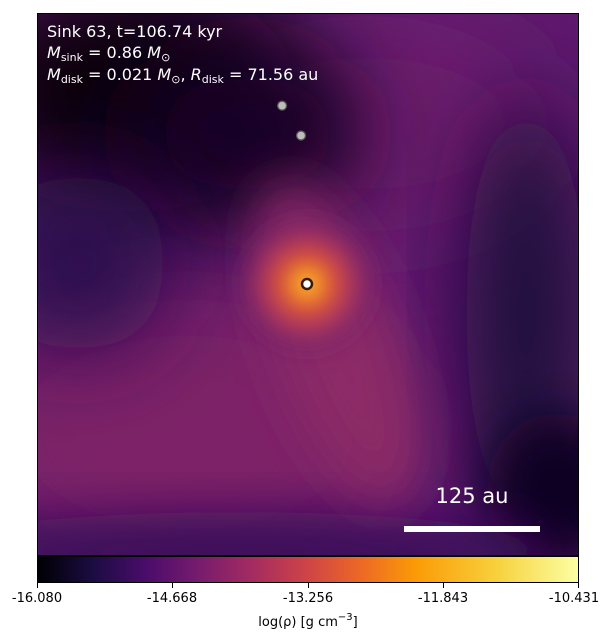 The height and width of the screenshot is (644, 615). Describe the element at coordinates (172, 598) in the screenshot. I see `colorbar-tick-label: -14.668` at that location.